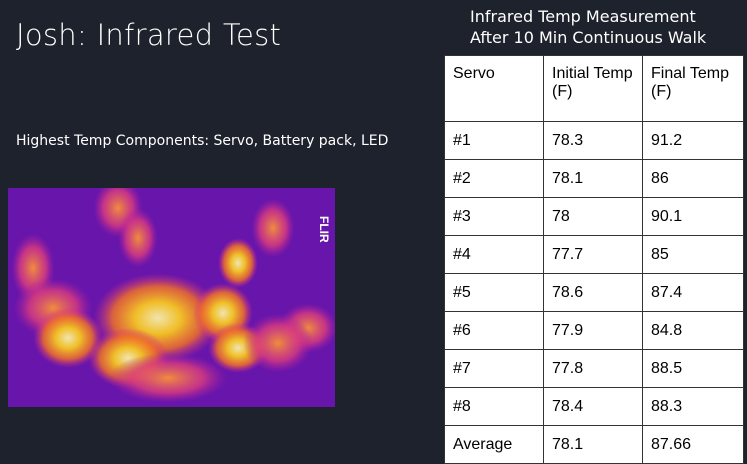  I want to click on caption-line: After 10 Min Continuous Walk, so click(588, 37).